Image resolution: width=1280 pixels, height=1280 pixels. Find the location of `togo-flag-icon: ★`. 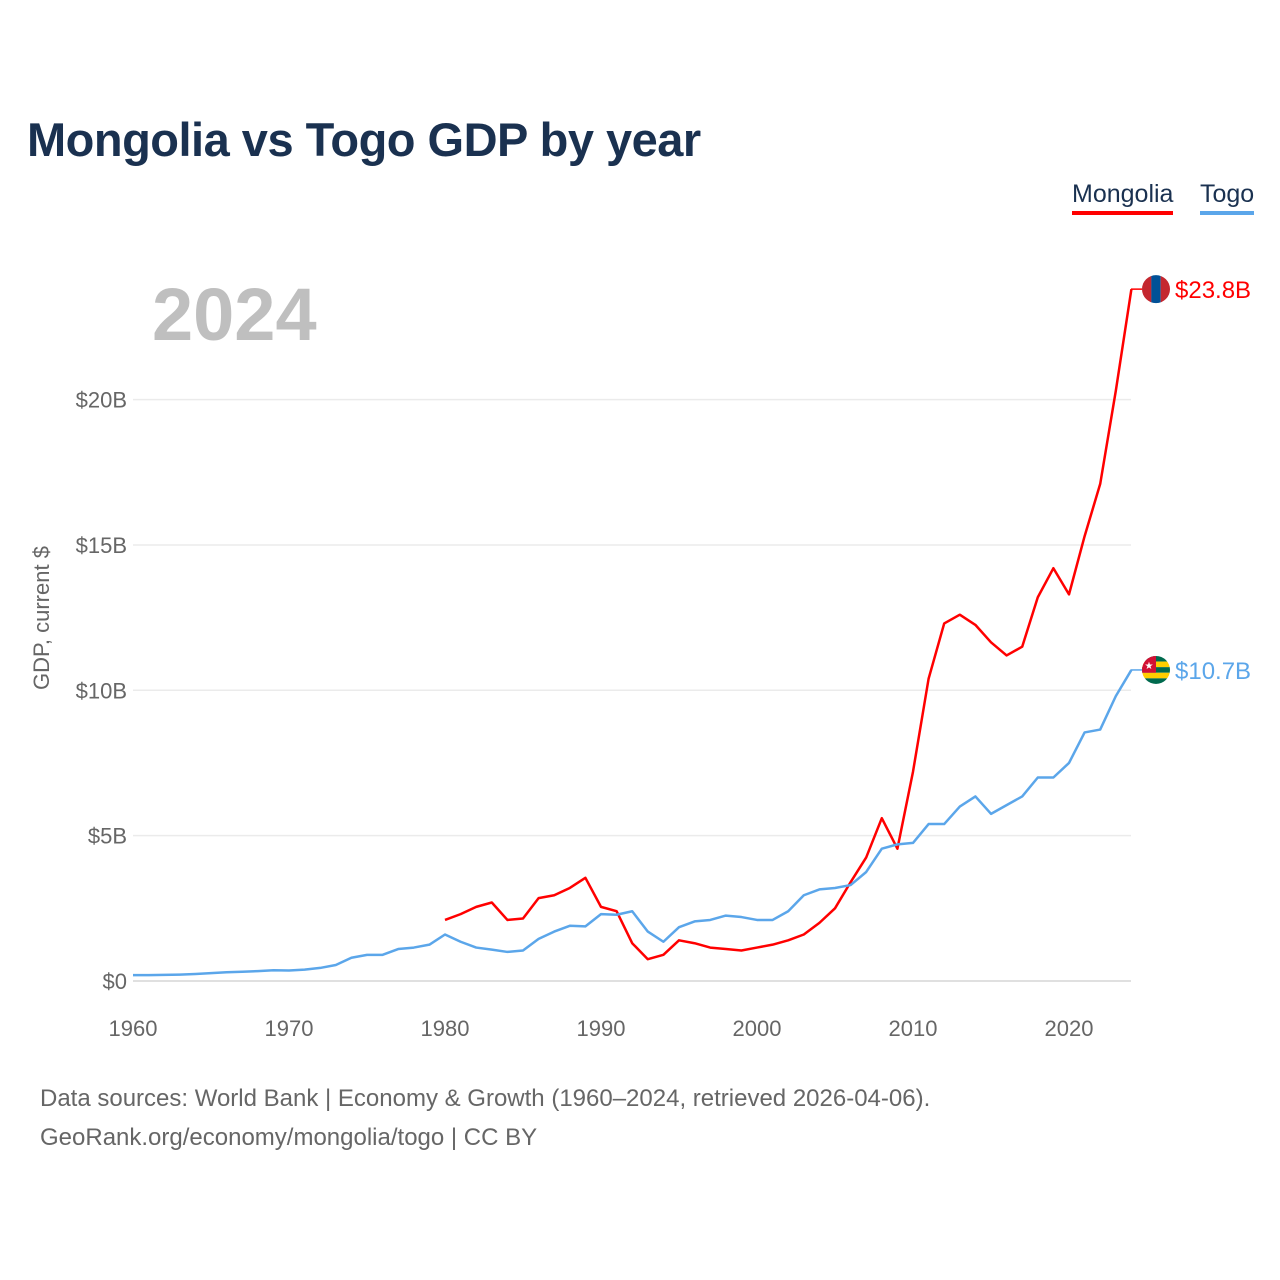

togo-flag-icon: ★ is located at coordinates (1156, 669).